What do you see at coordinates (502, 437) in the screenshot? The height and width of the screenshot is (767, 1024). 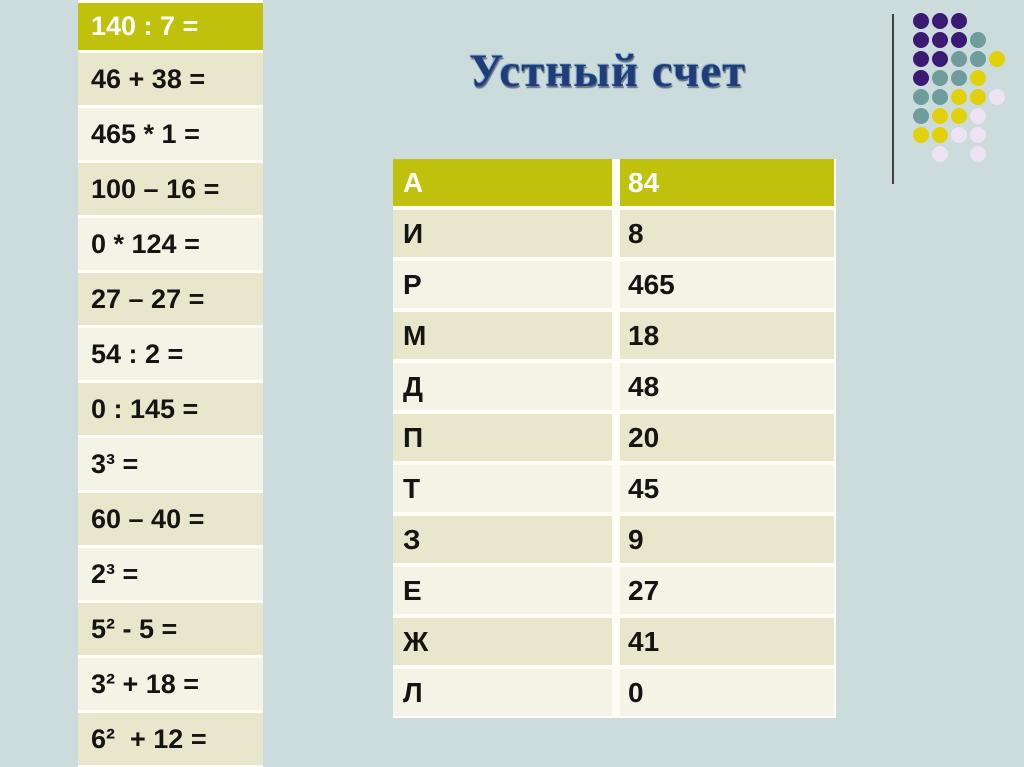 I see `answer-letter: П` at bounding box center [502, 437].